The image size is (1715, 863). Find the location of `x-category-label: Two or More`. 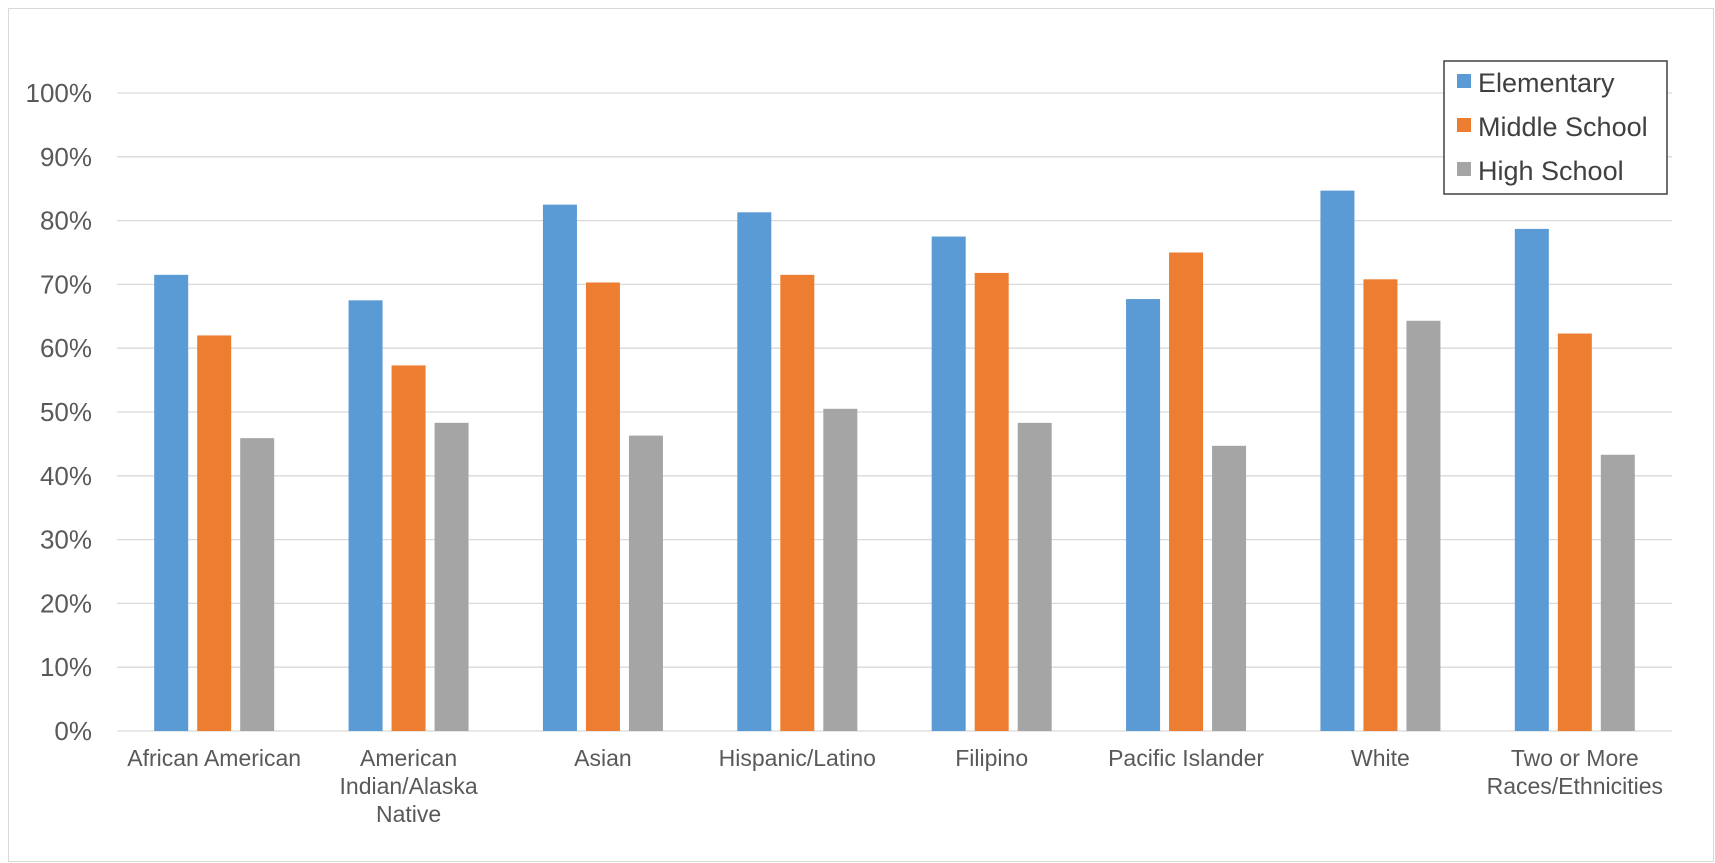

x-category-label: Two or More is located at coordinates (1575, 758).